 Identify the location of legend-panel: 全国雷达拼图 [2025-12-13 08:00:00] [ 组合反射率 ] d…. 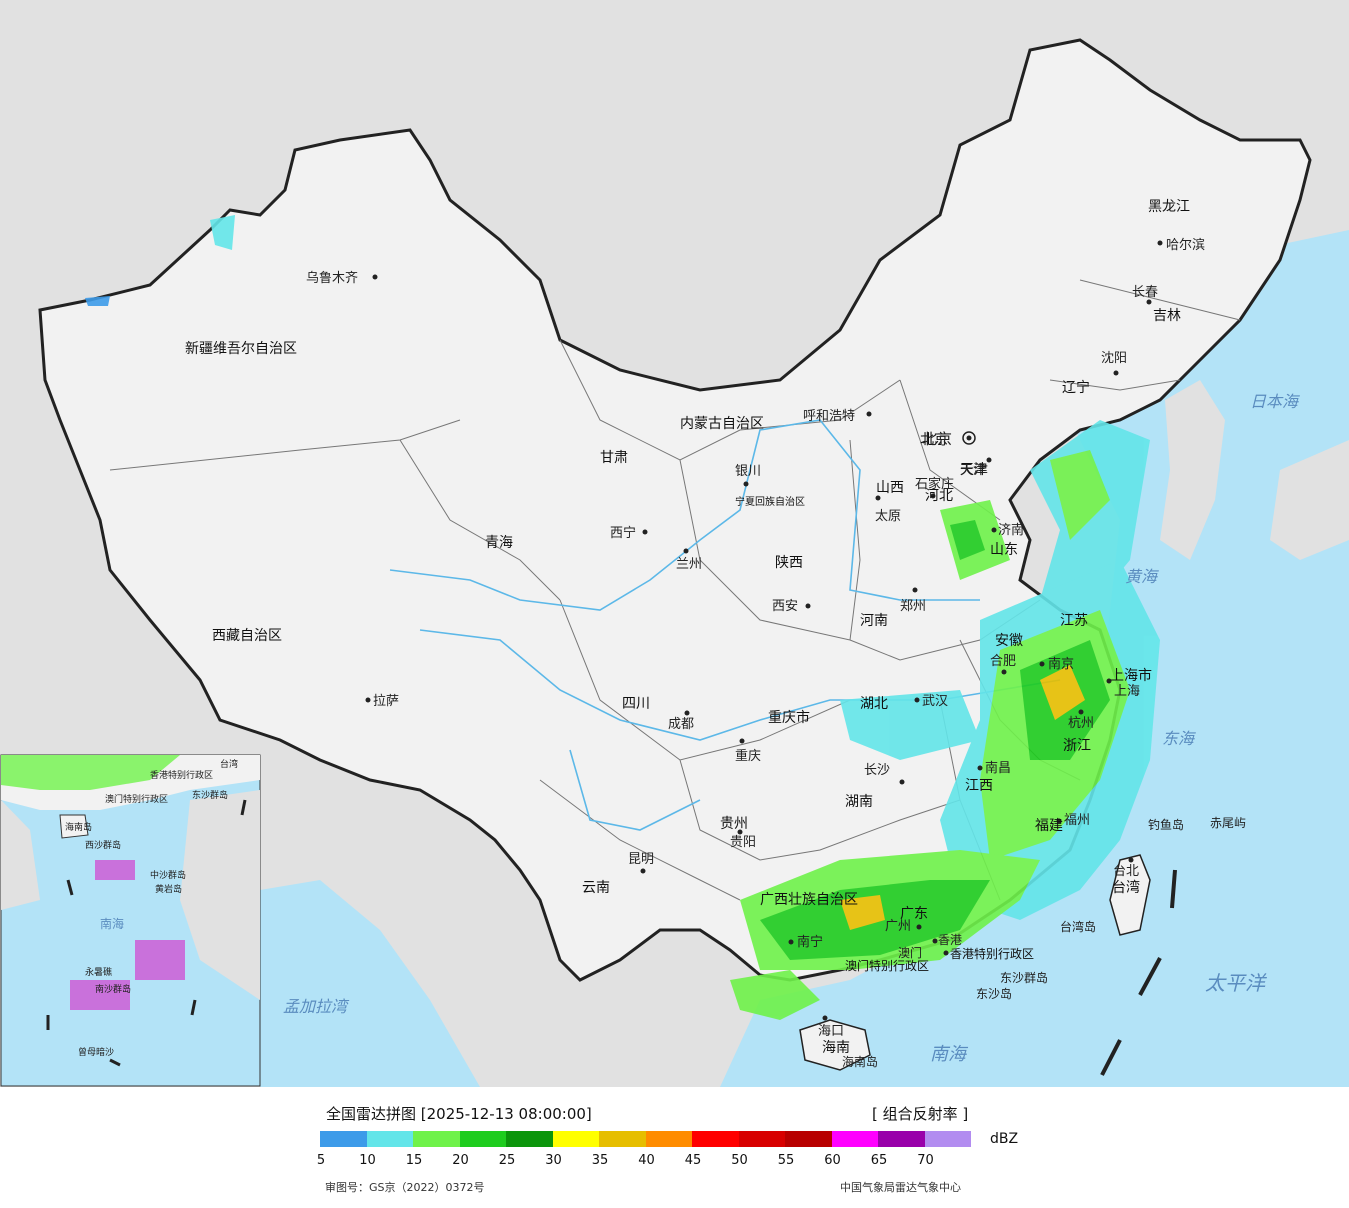
(674, 1147).